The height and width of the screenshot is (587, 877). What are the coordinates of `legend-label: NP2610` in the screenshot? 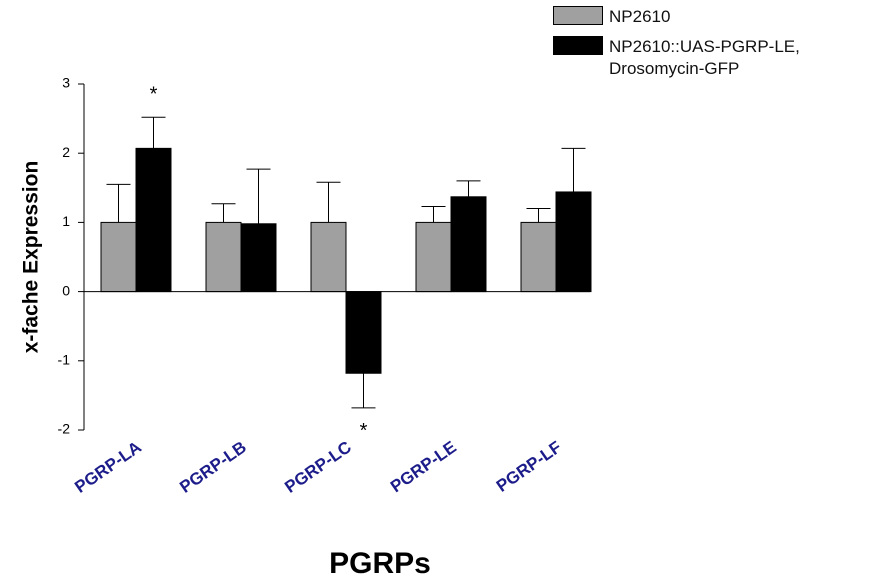 It's located at (640, 16).